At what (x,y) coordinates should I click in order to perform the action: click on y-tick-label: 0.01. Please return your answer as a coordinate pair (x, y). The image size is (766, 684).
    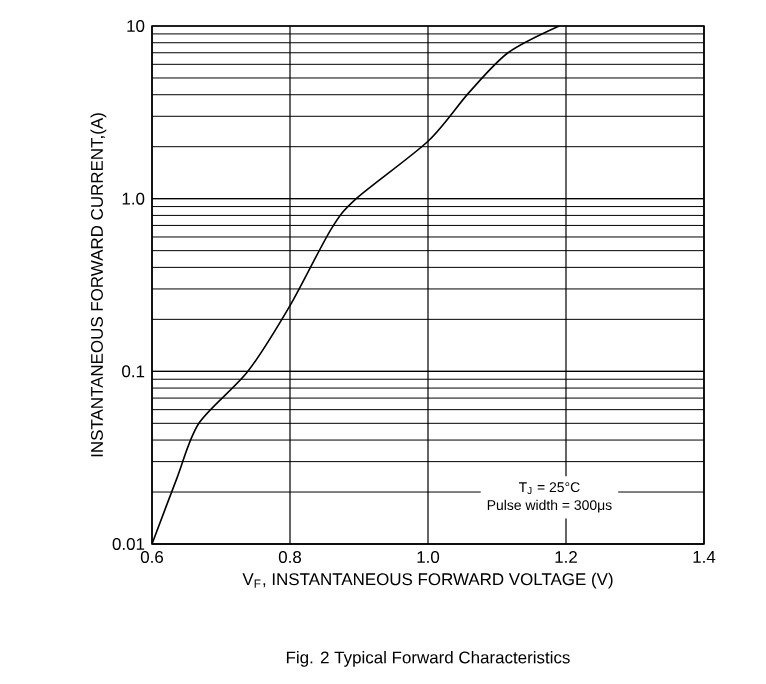
    Looking at the image, I should click on (128, 544).